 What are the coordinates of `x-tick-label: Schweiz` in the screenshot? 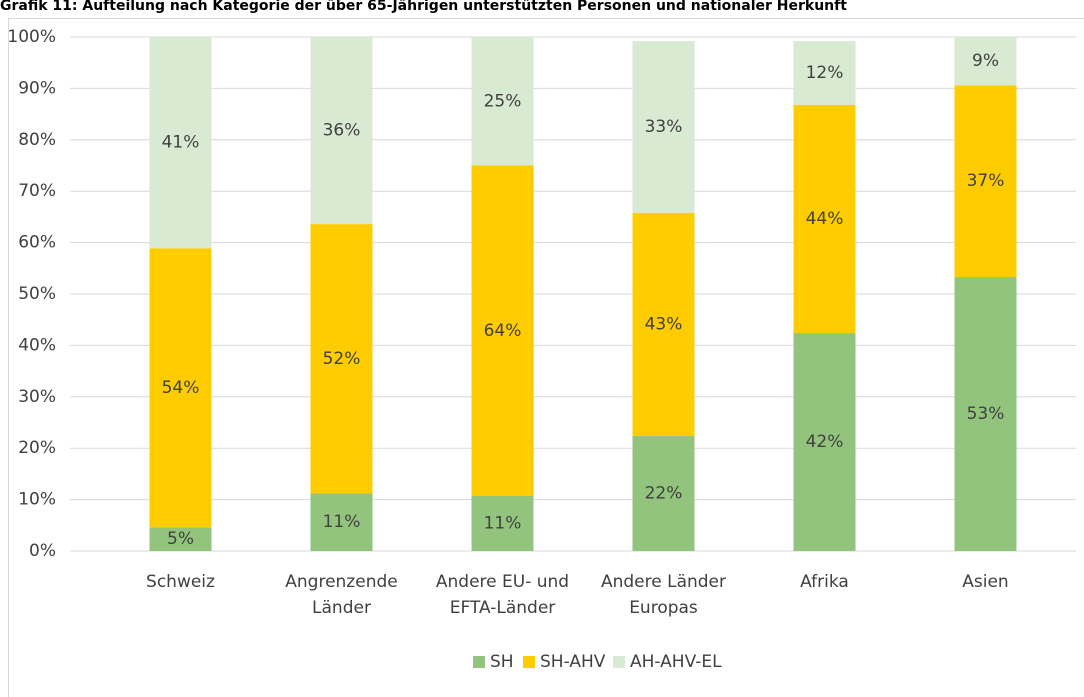 It's located at (180, 582).